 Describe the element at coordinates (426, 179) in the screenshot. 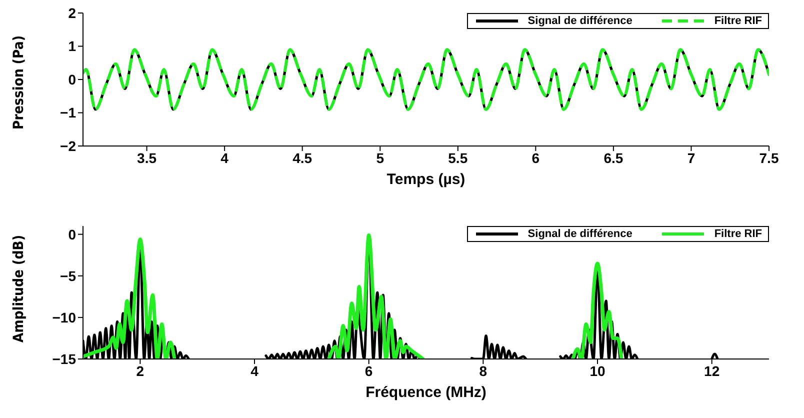

I see `x-axis-title: Temps (µs)` at that location.